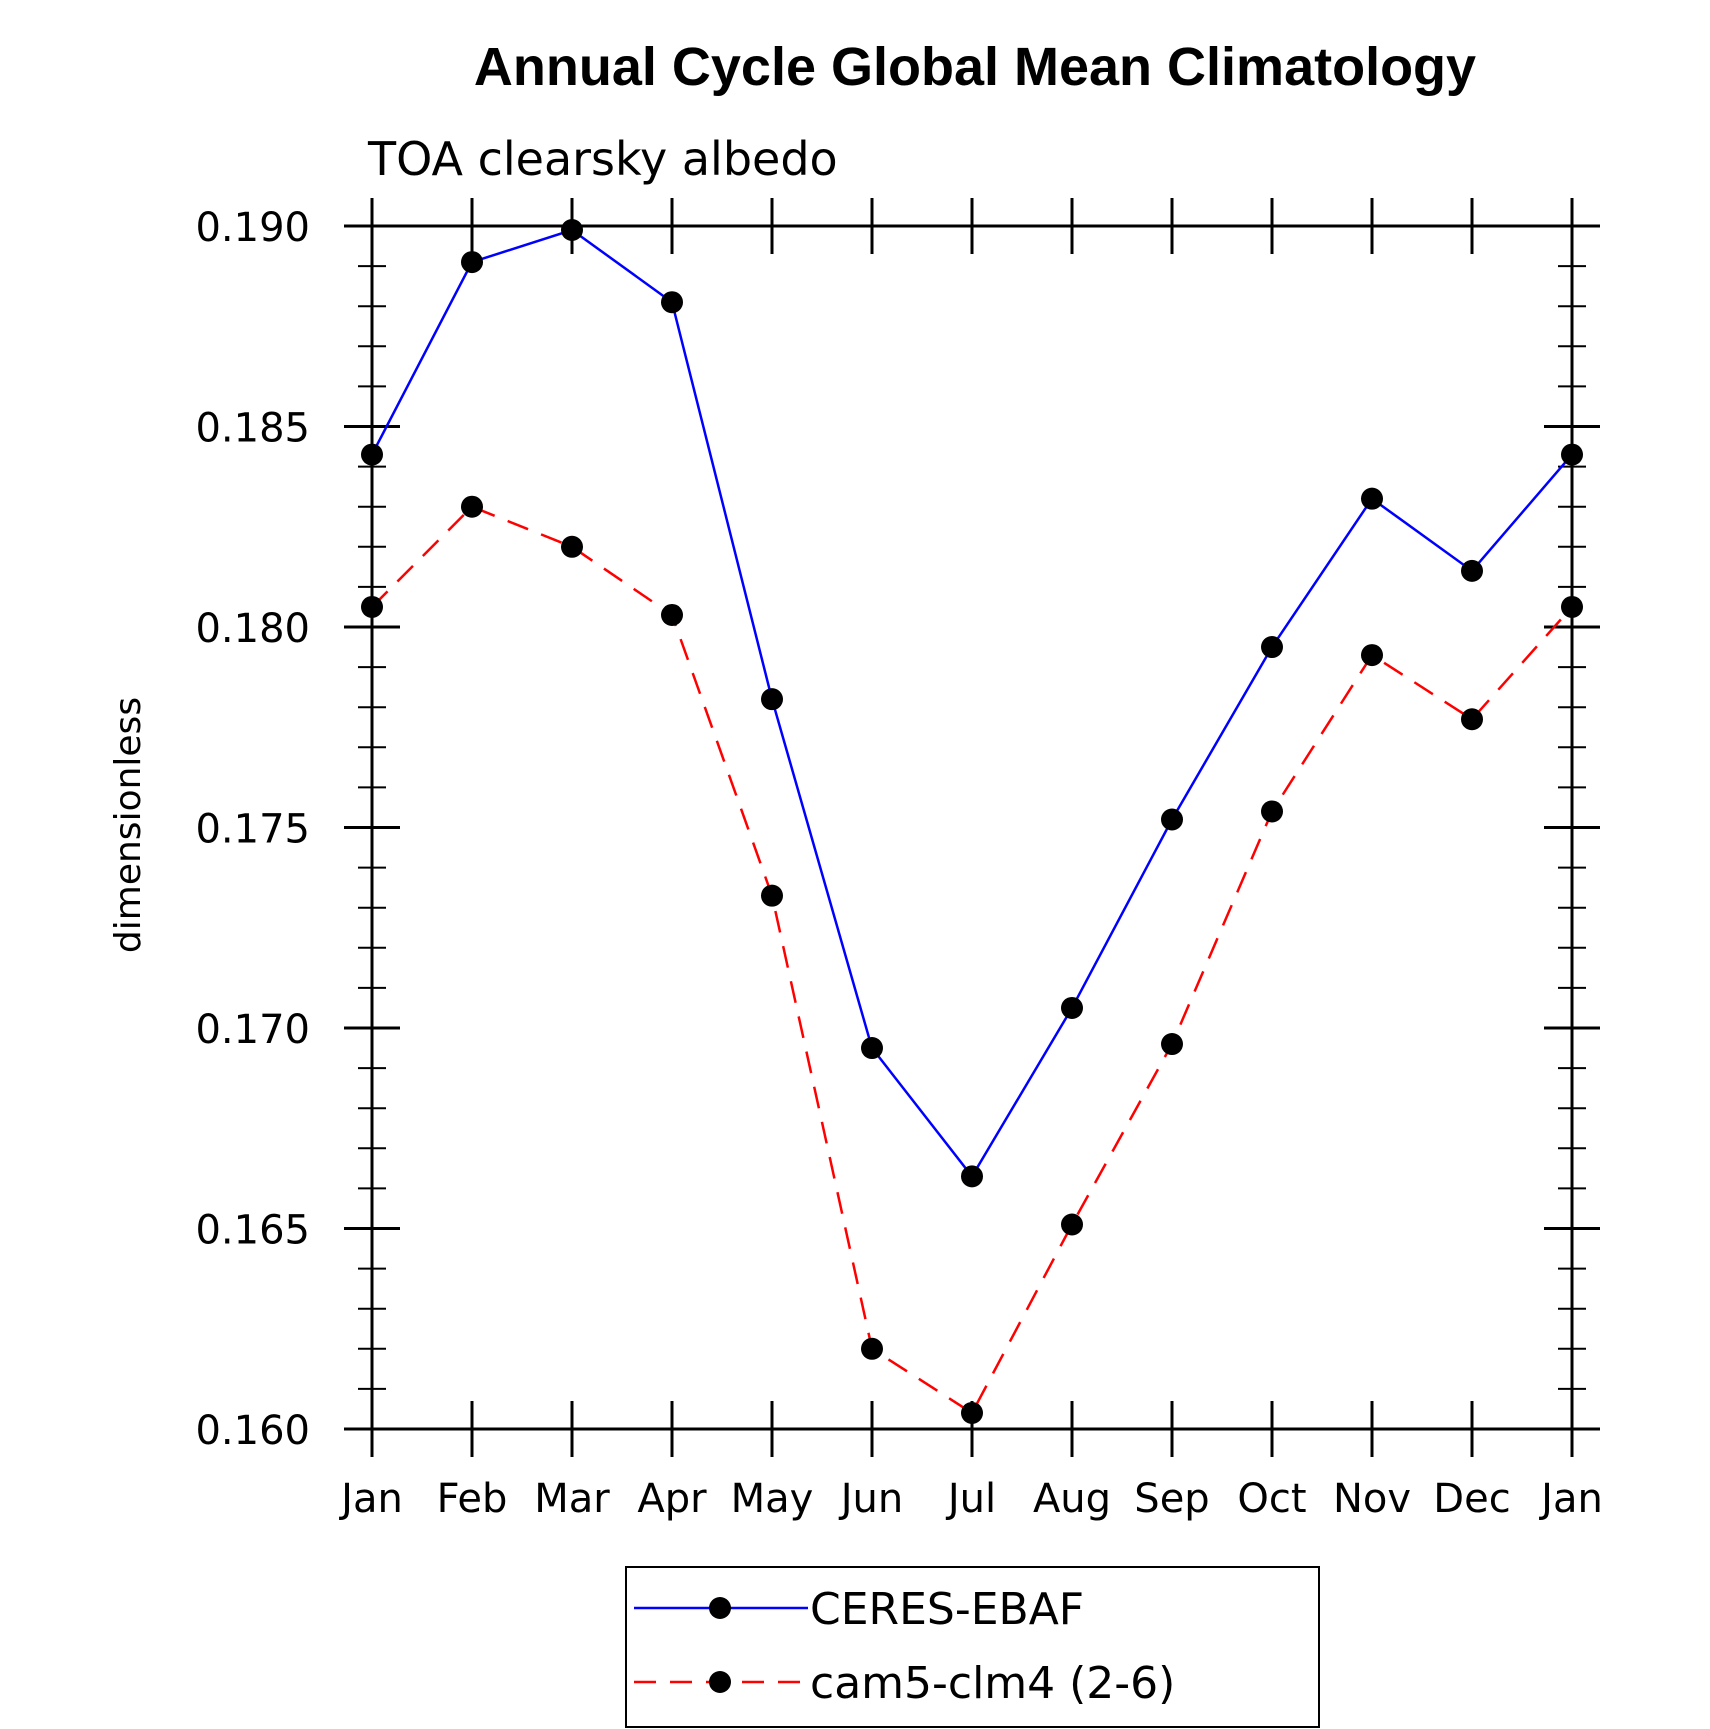  What do you see at coordinates (1471, 1499) in the screenshot?
I see `x-tick-label: Dec` at bounding box center [1471, 1499].